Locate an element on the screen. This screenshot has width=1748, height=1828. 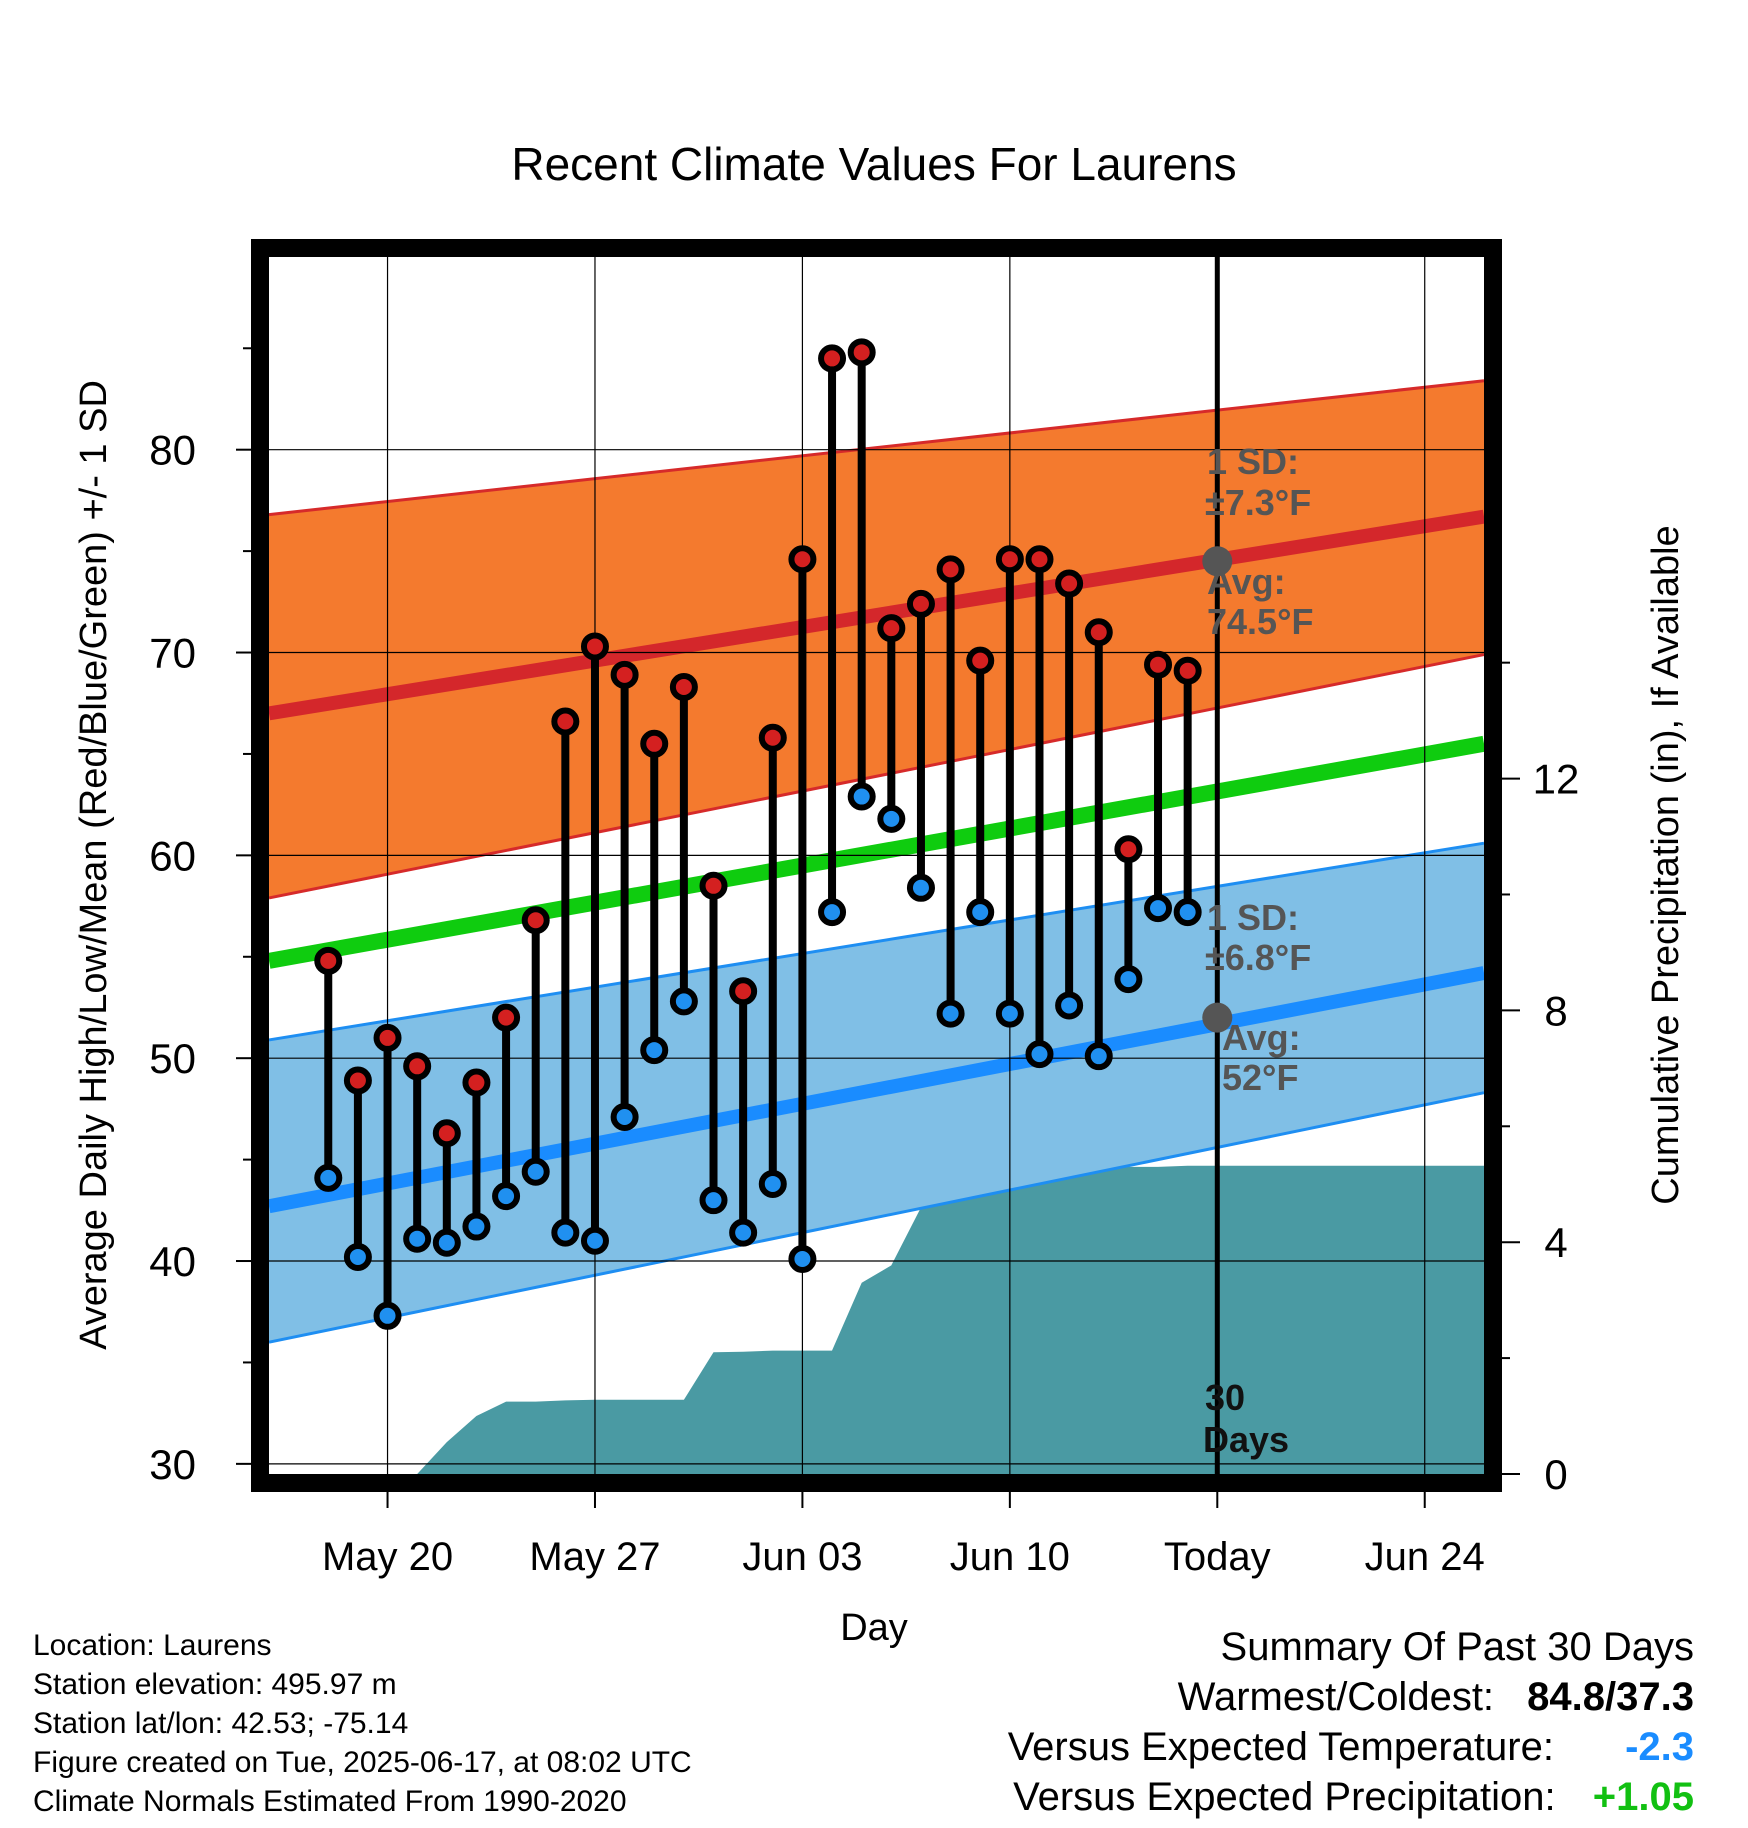
precip-label: Versus Expected Precipitation: is located at coordinates (1284, 1797).